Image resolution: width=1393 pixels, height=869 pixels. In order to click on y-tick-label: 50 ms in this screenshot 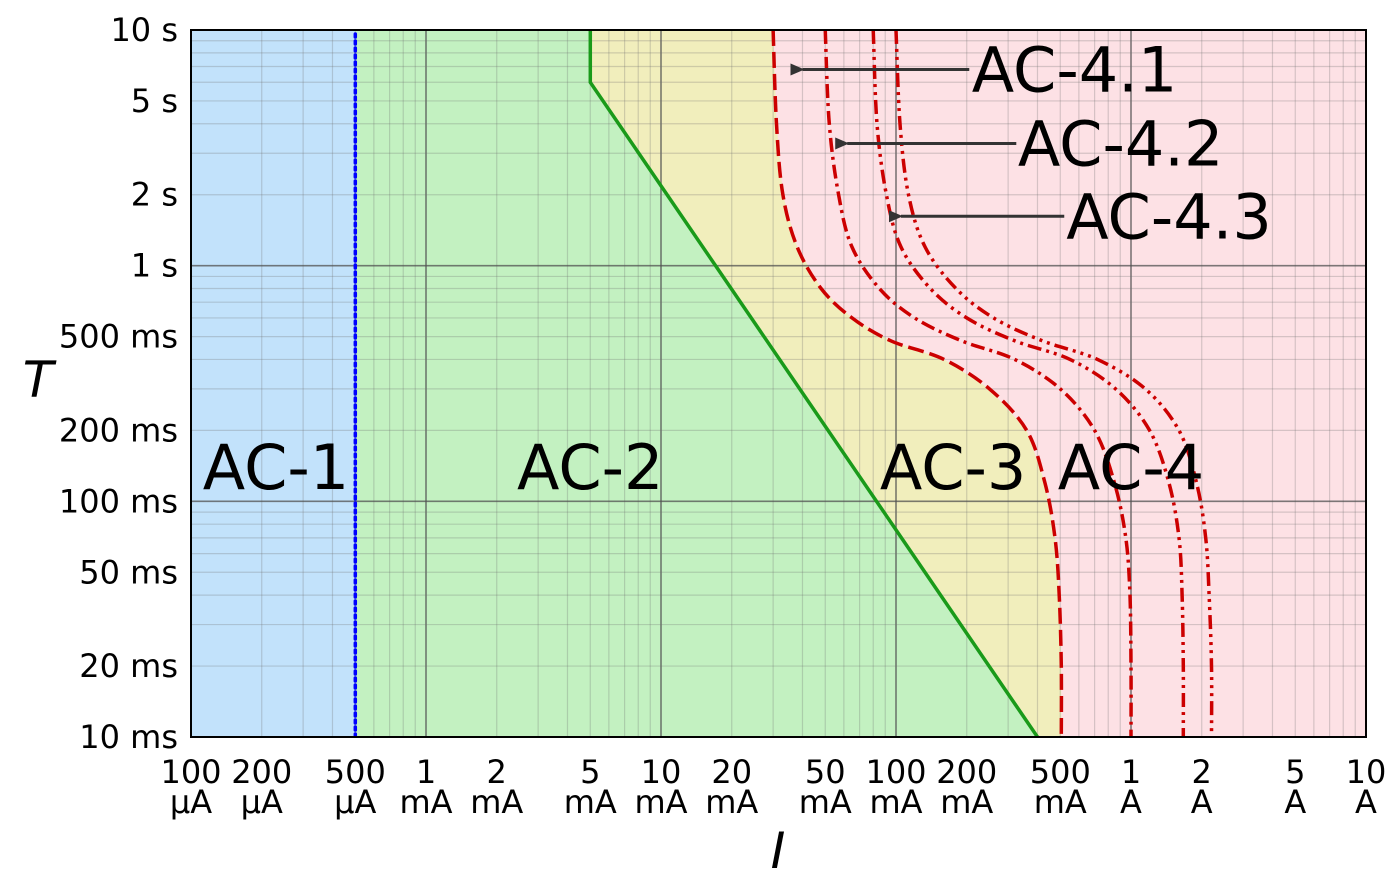, I will do `click(128, 572)`.